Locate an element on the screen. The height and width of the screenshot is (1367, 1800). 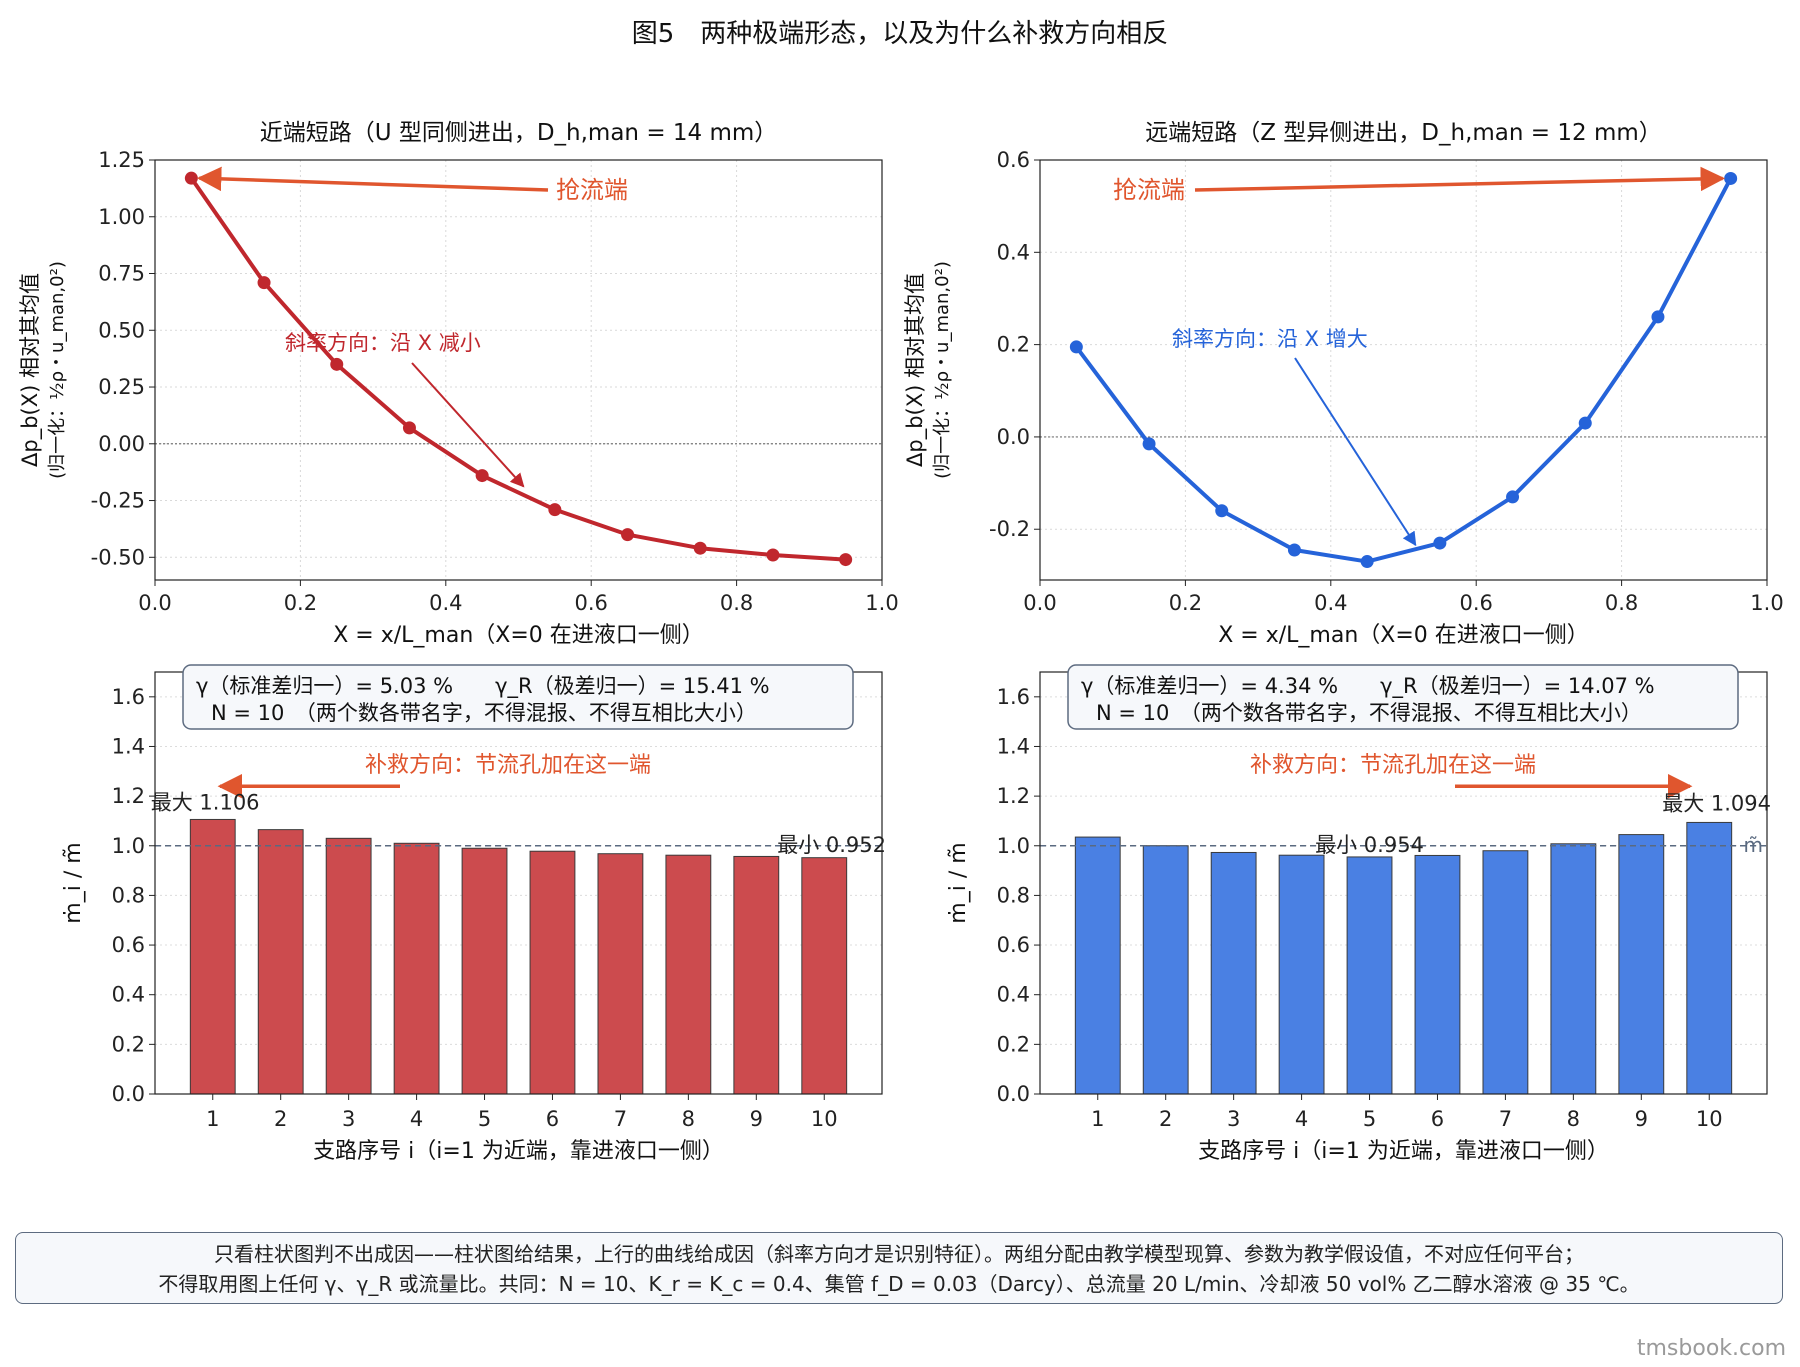
plot-frame is located at coordinates (518, 370).